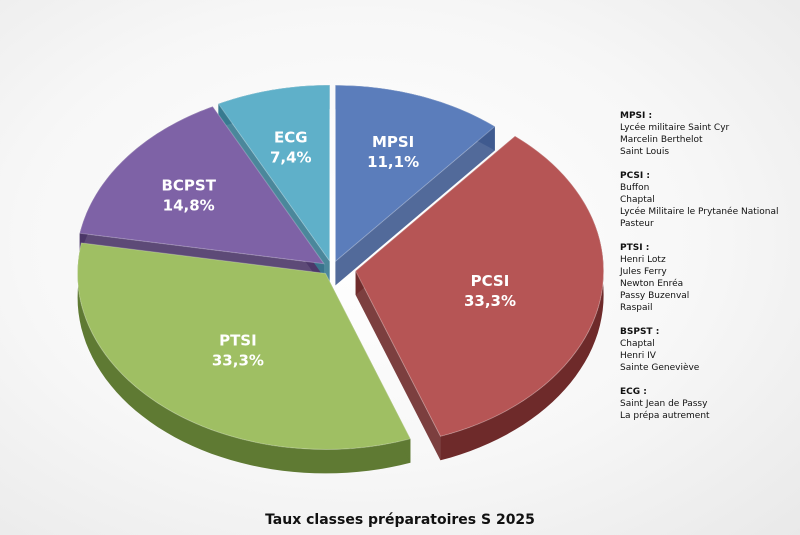  What do you see at coordinates (675, 128) in the screenshot?
I see `legend-item: Lycée militaire Saint Cyr` at bounding box center [675, 128].